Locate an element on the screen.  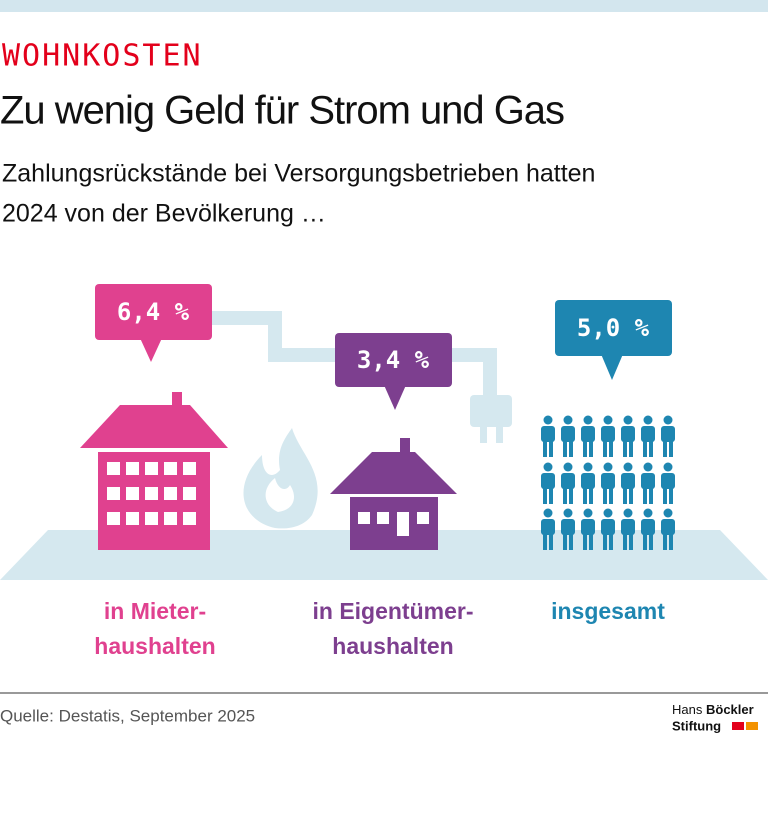
value: 3,4 % is located at coordinates (393, 360).